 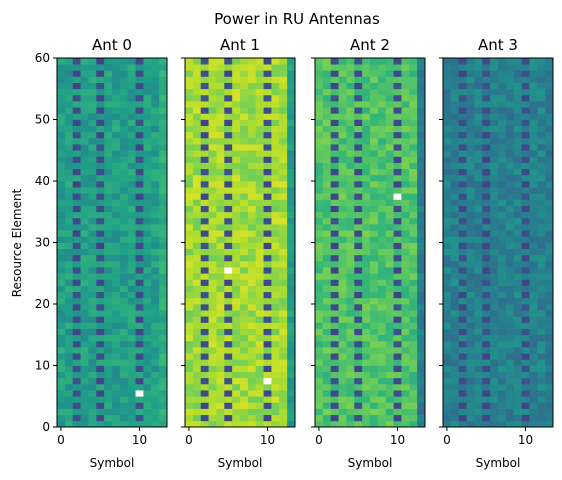 I want to click on x-tick-label: 10, so click(x=139, y=440).